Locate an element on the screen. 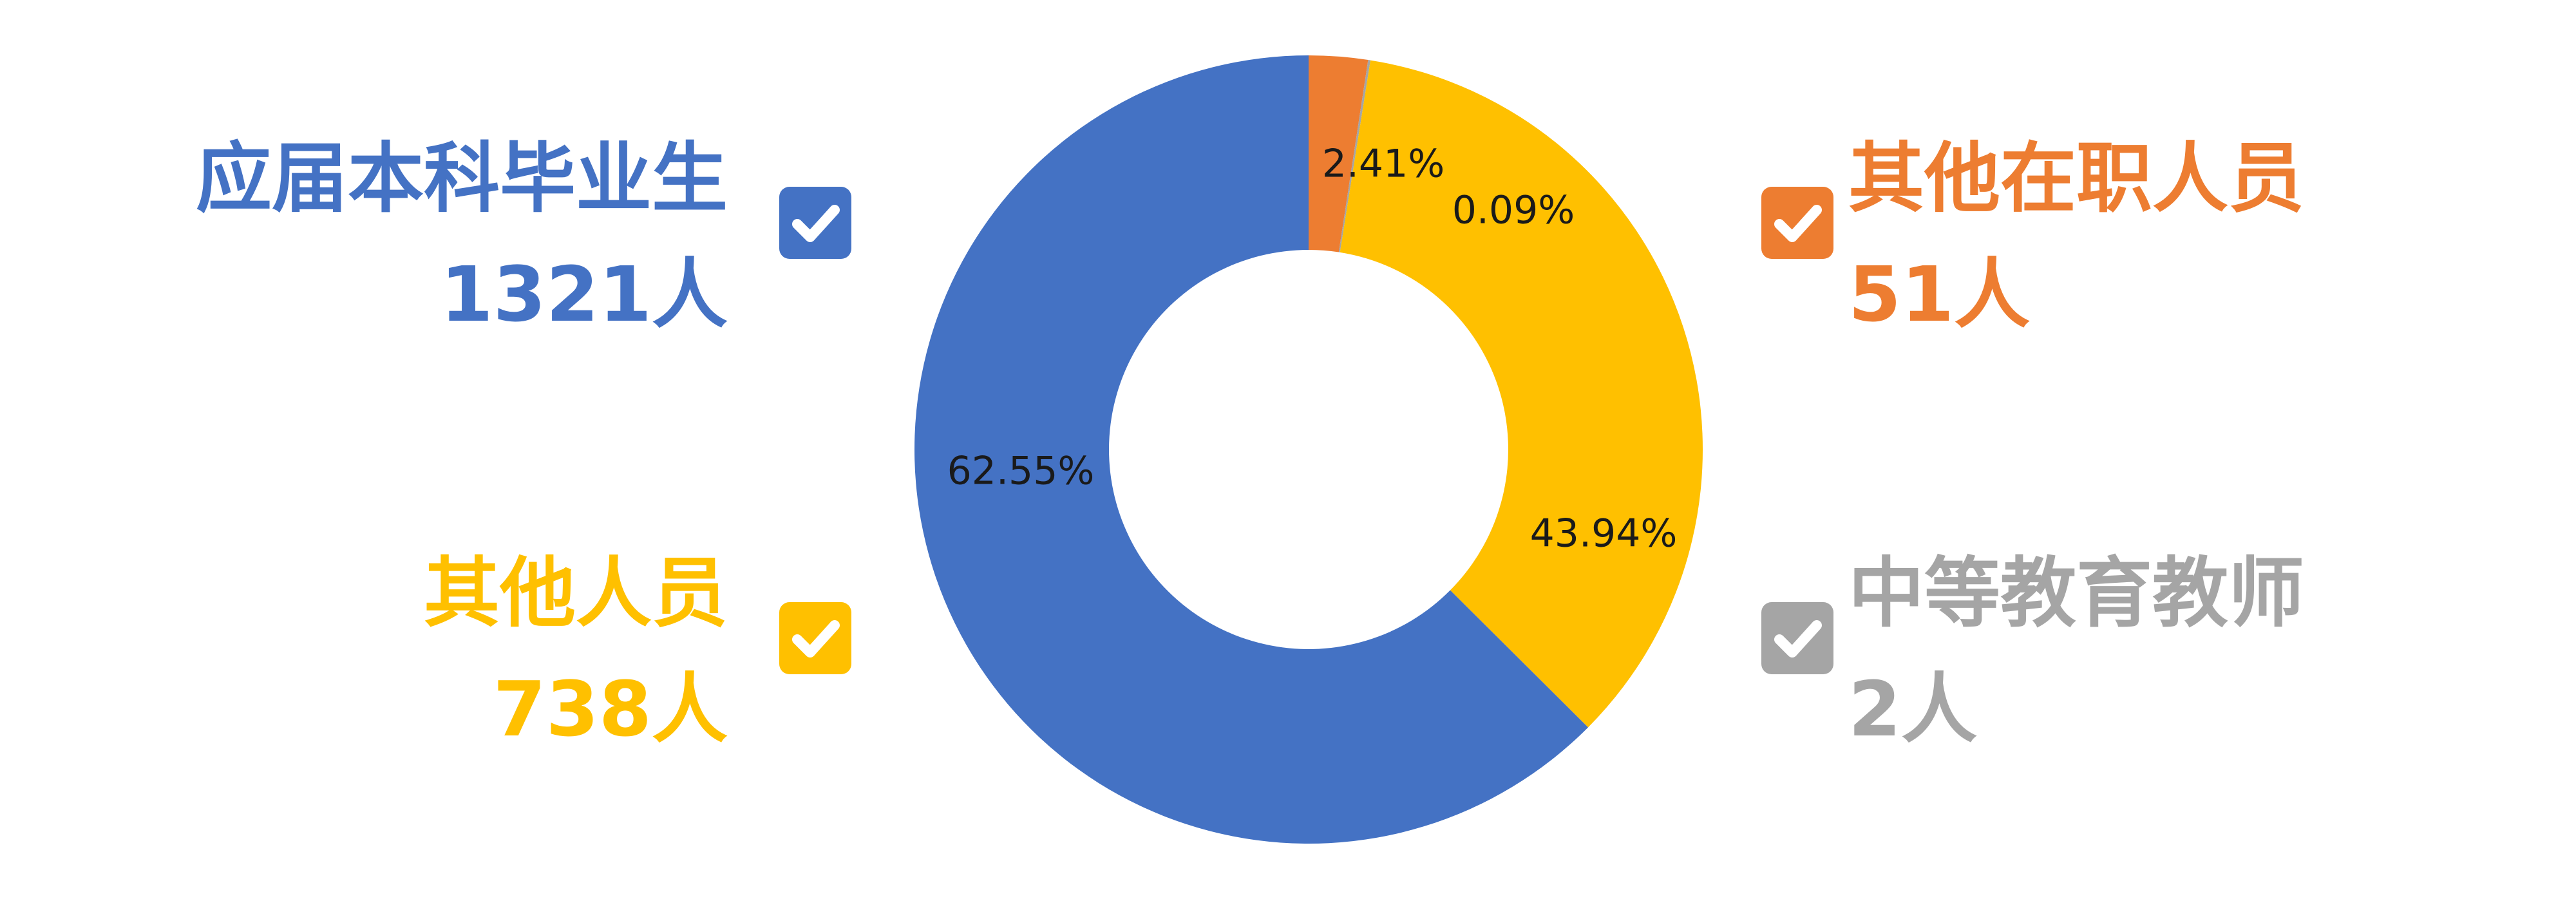 The height and width of the screenshot is (899, 2576). legend-label: 其他人员 is located at coordinates (575, 593).